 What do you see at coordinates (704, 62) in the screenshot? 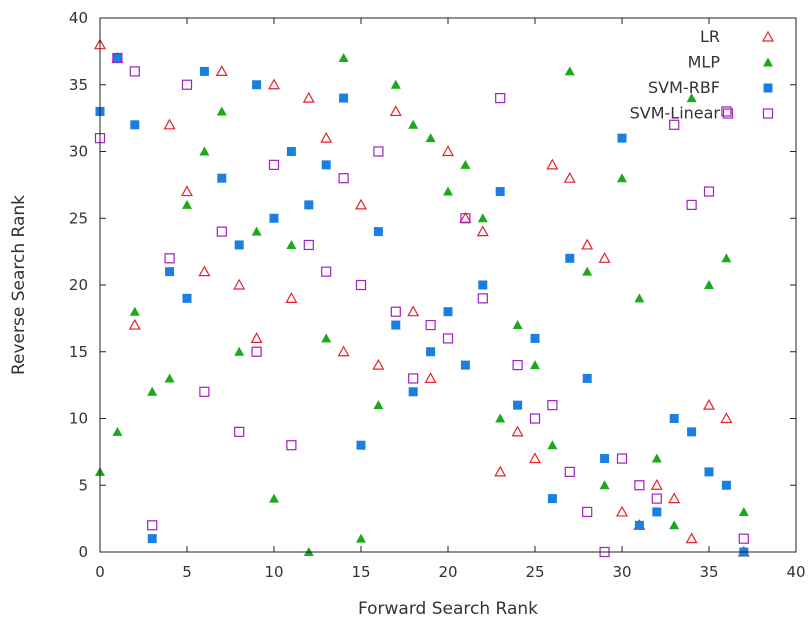
I see `legend-label-mlp: MLP` at bounding box center [704, 62].